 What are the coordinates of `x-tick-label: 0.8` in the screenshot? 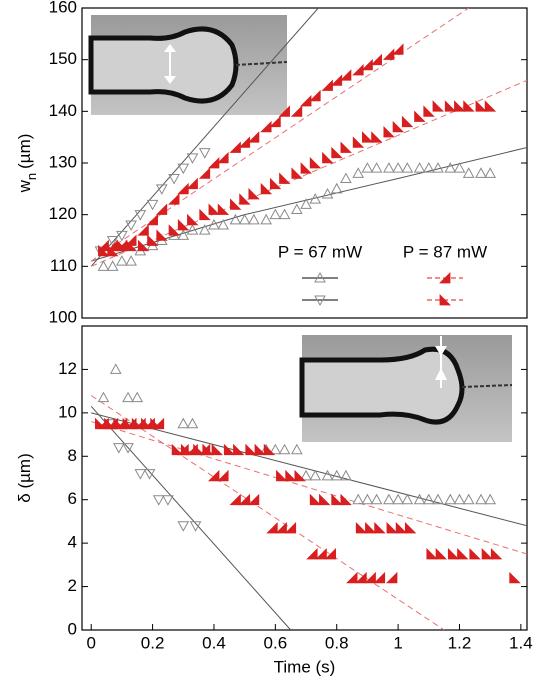 It's located at (337, 642).